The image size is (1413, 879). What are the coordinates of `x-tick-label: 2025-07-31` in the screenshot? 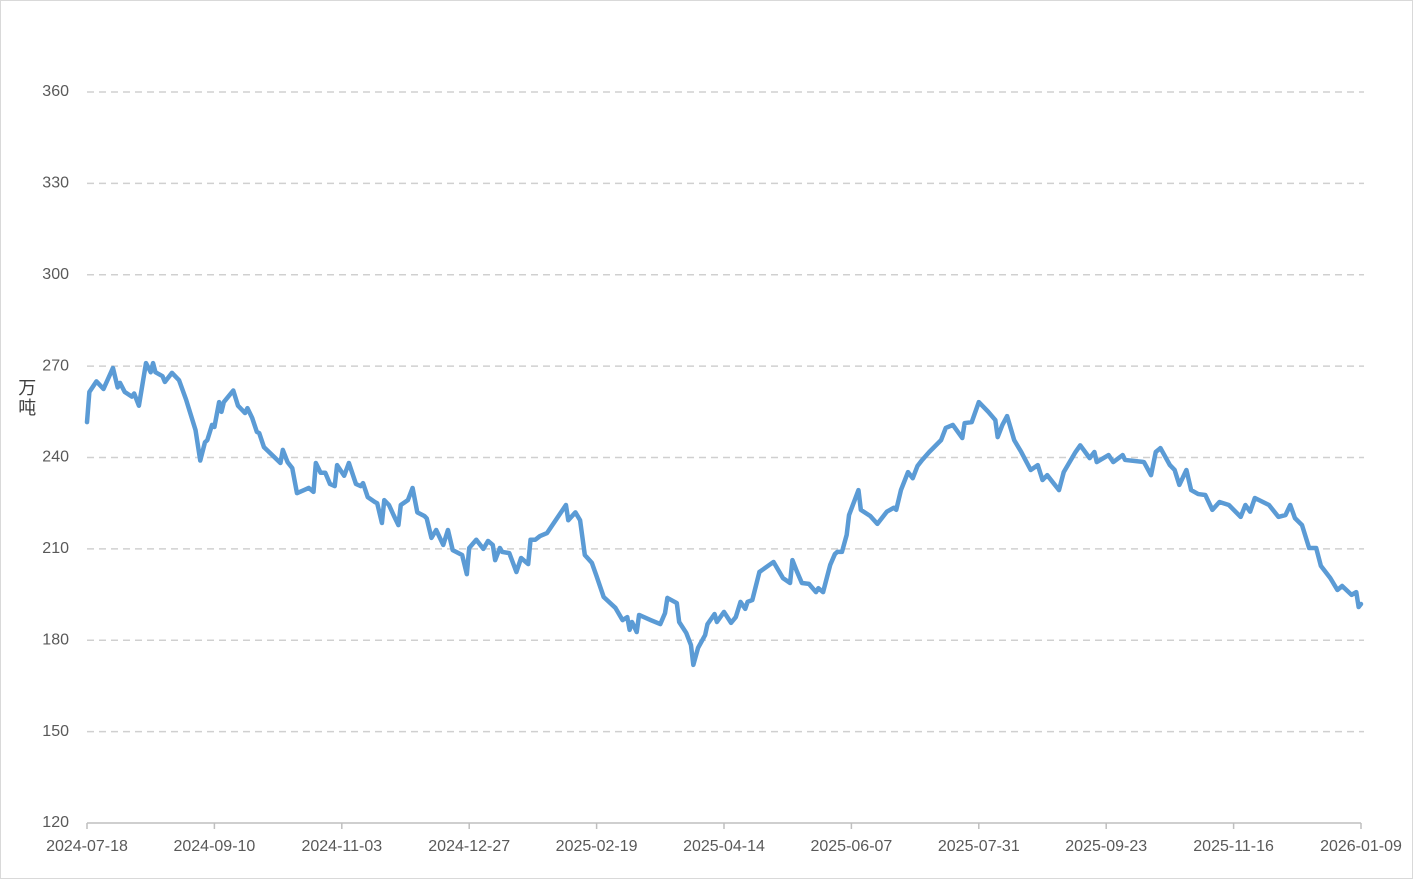 It's located at (979, 846).